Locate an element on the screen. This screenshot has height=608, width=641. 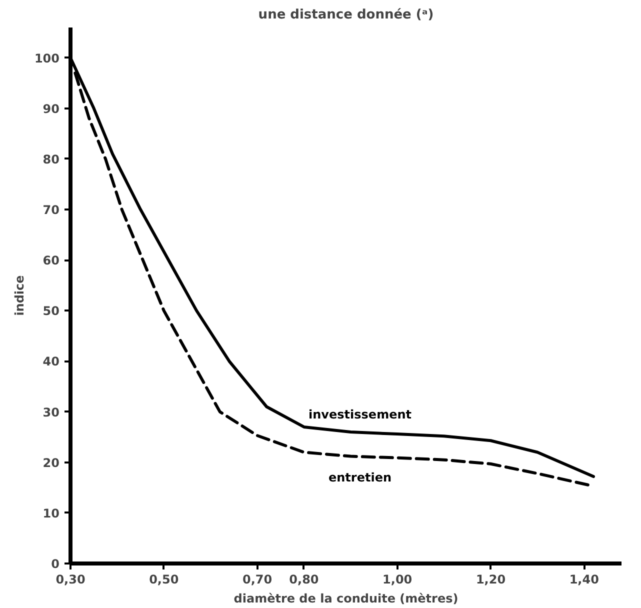
y-tick-label: 0 is located at coordinates (55, 564).